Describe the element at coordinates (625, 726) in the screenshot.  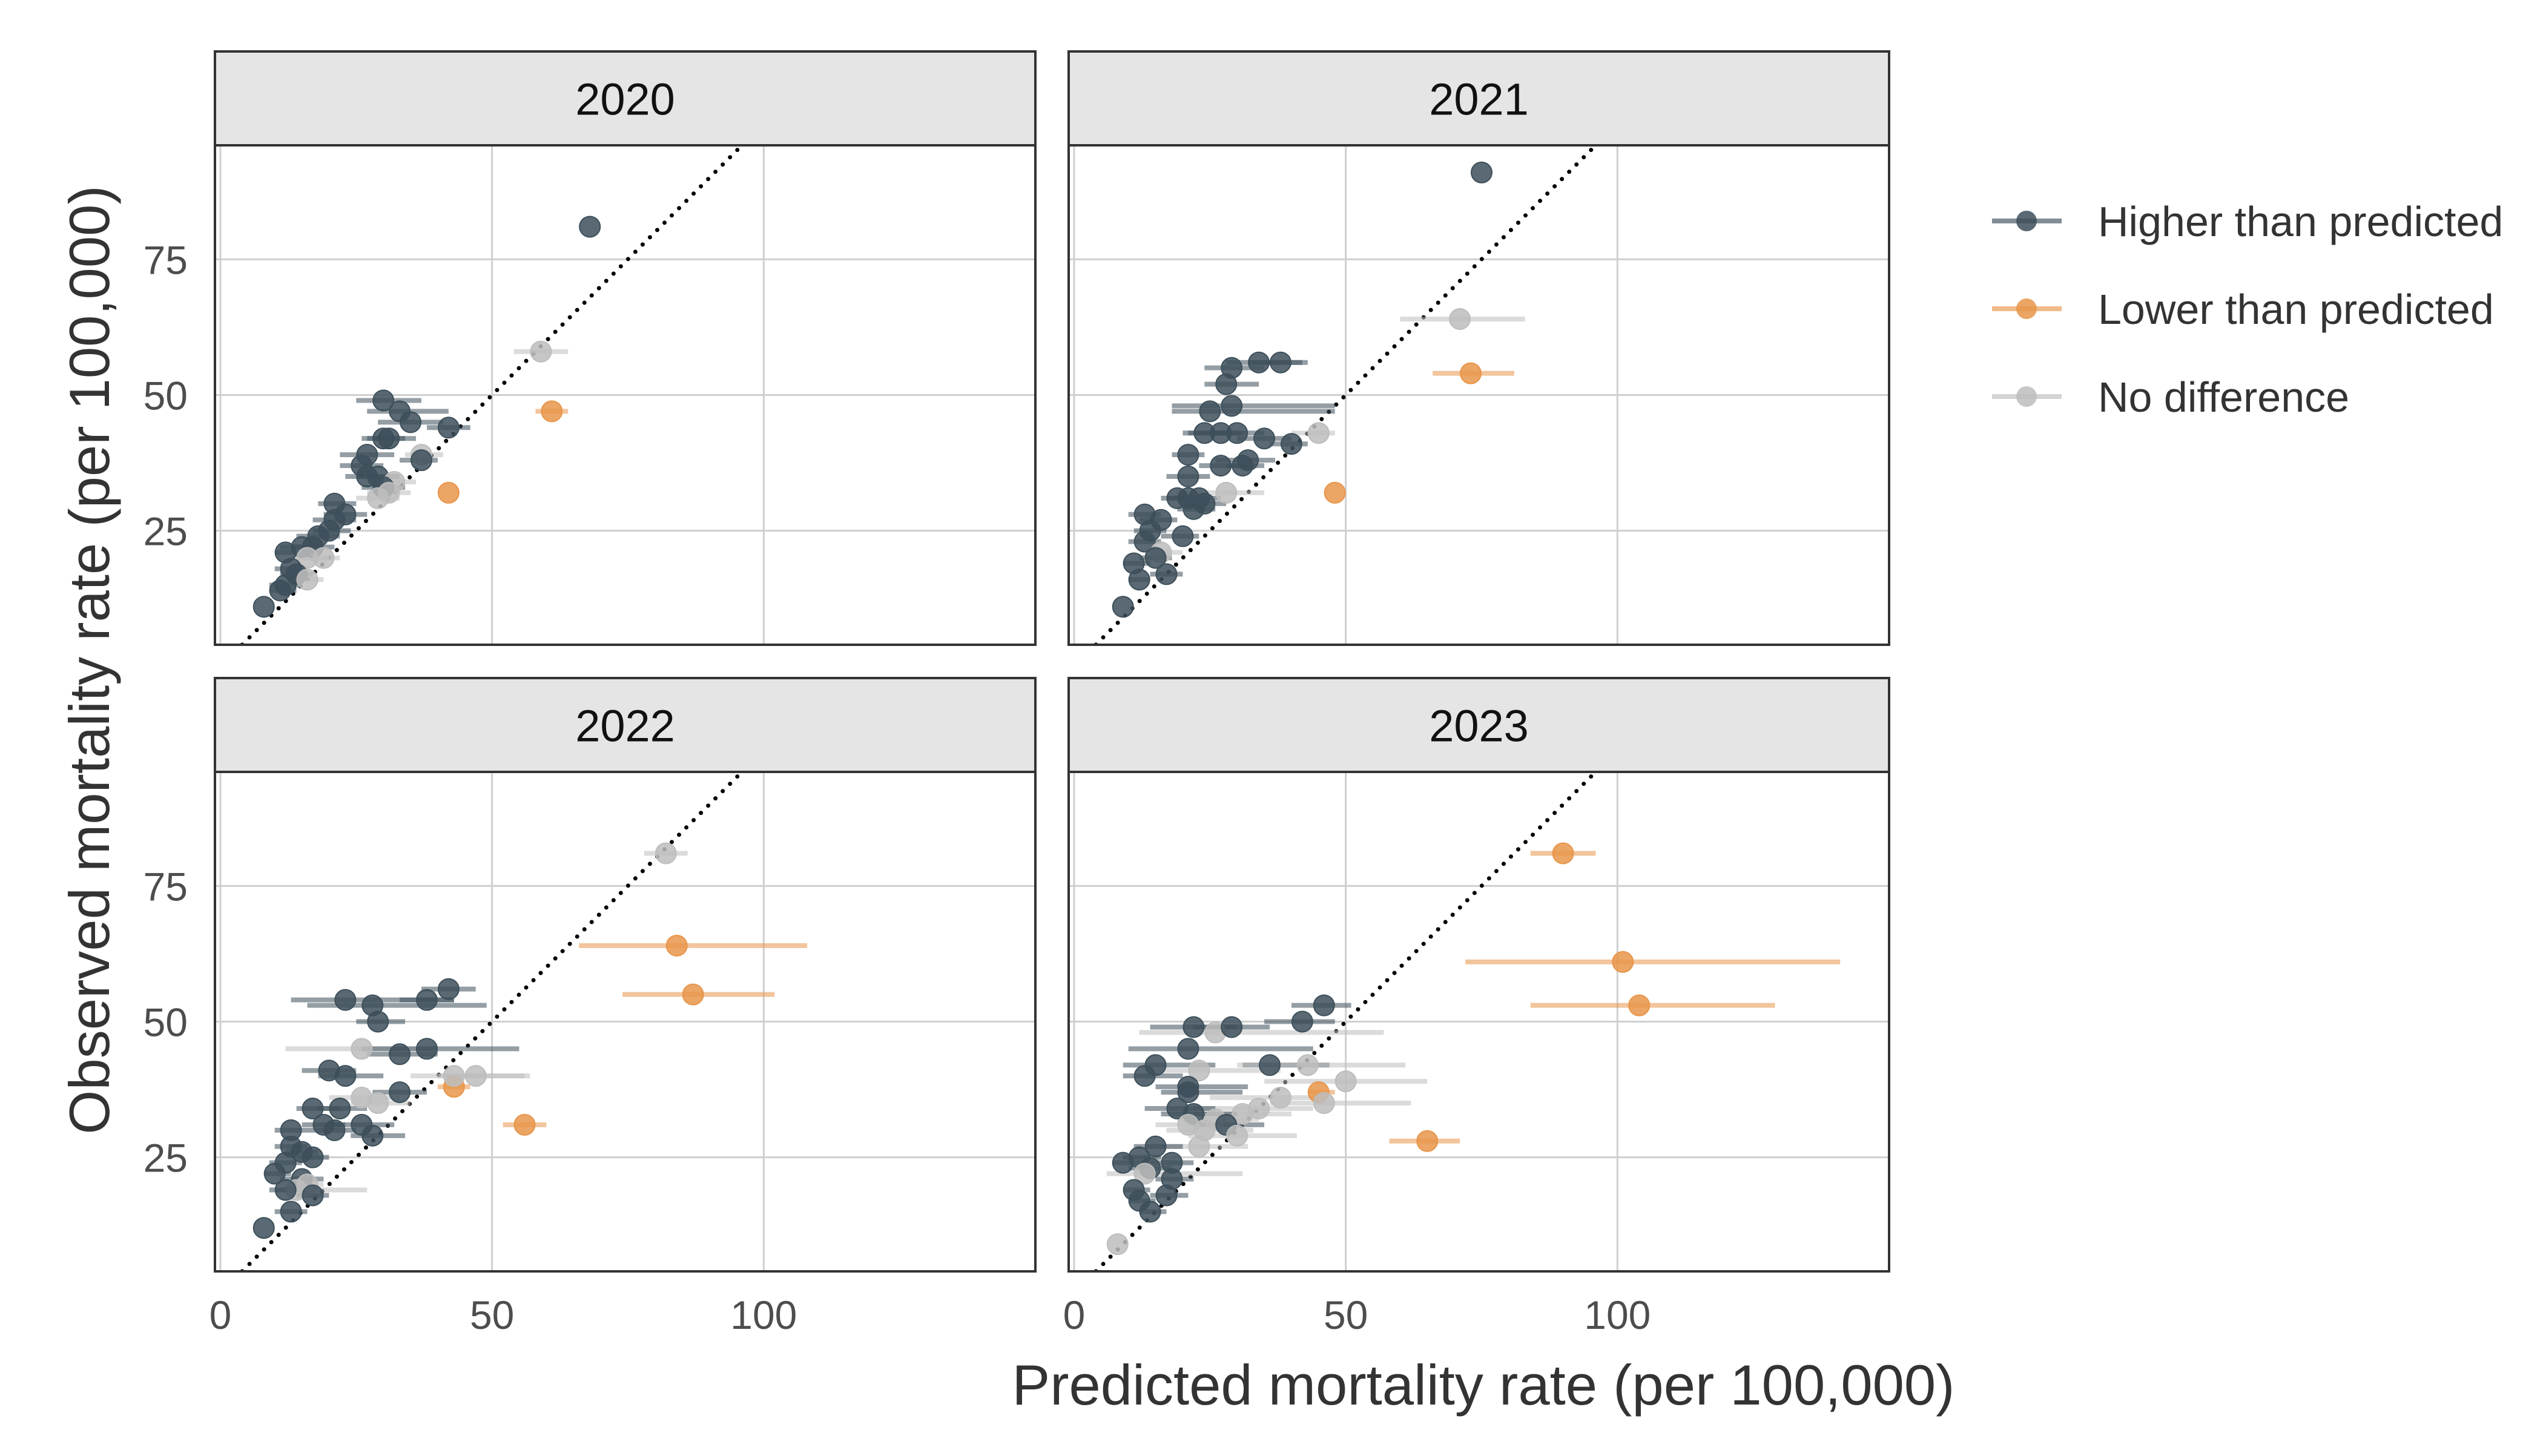
I see `panel-title: 2022` at that location.